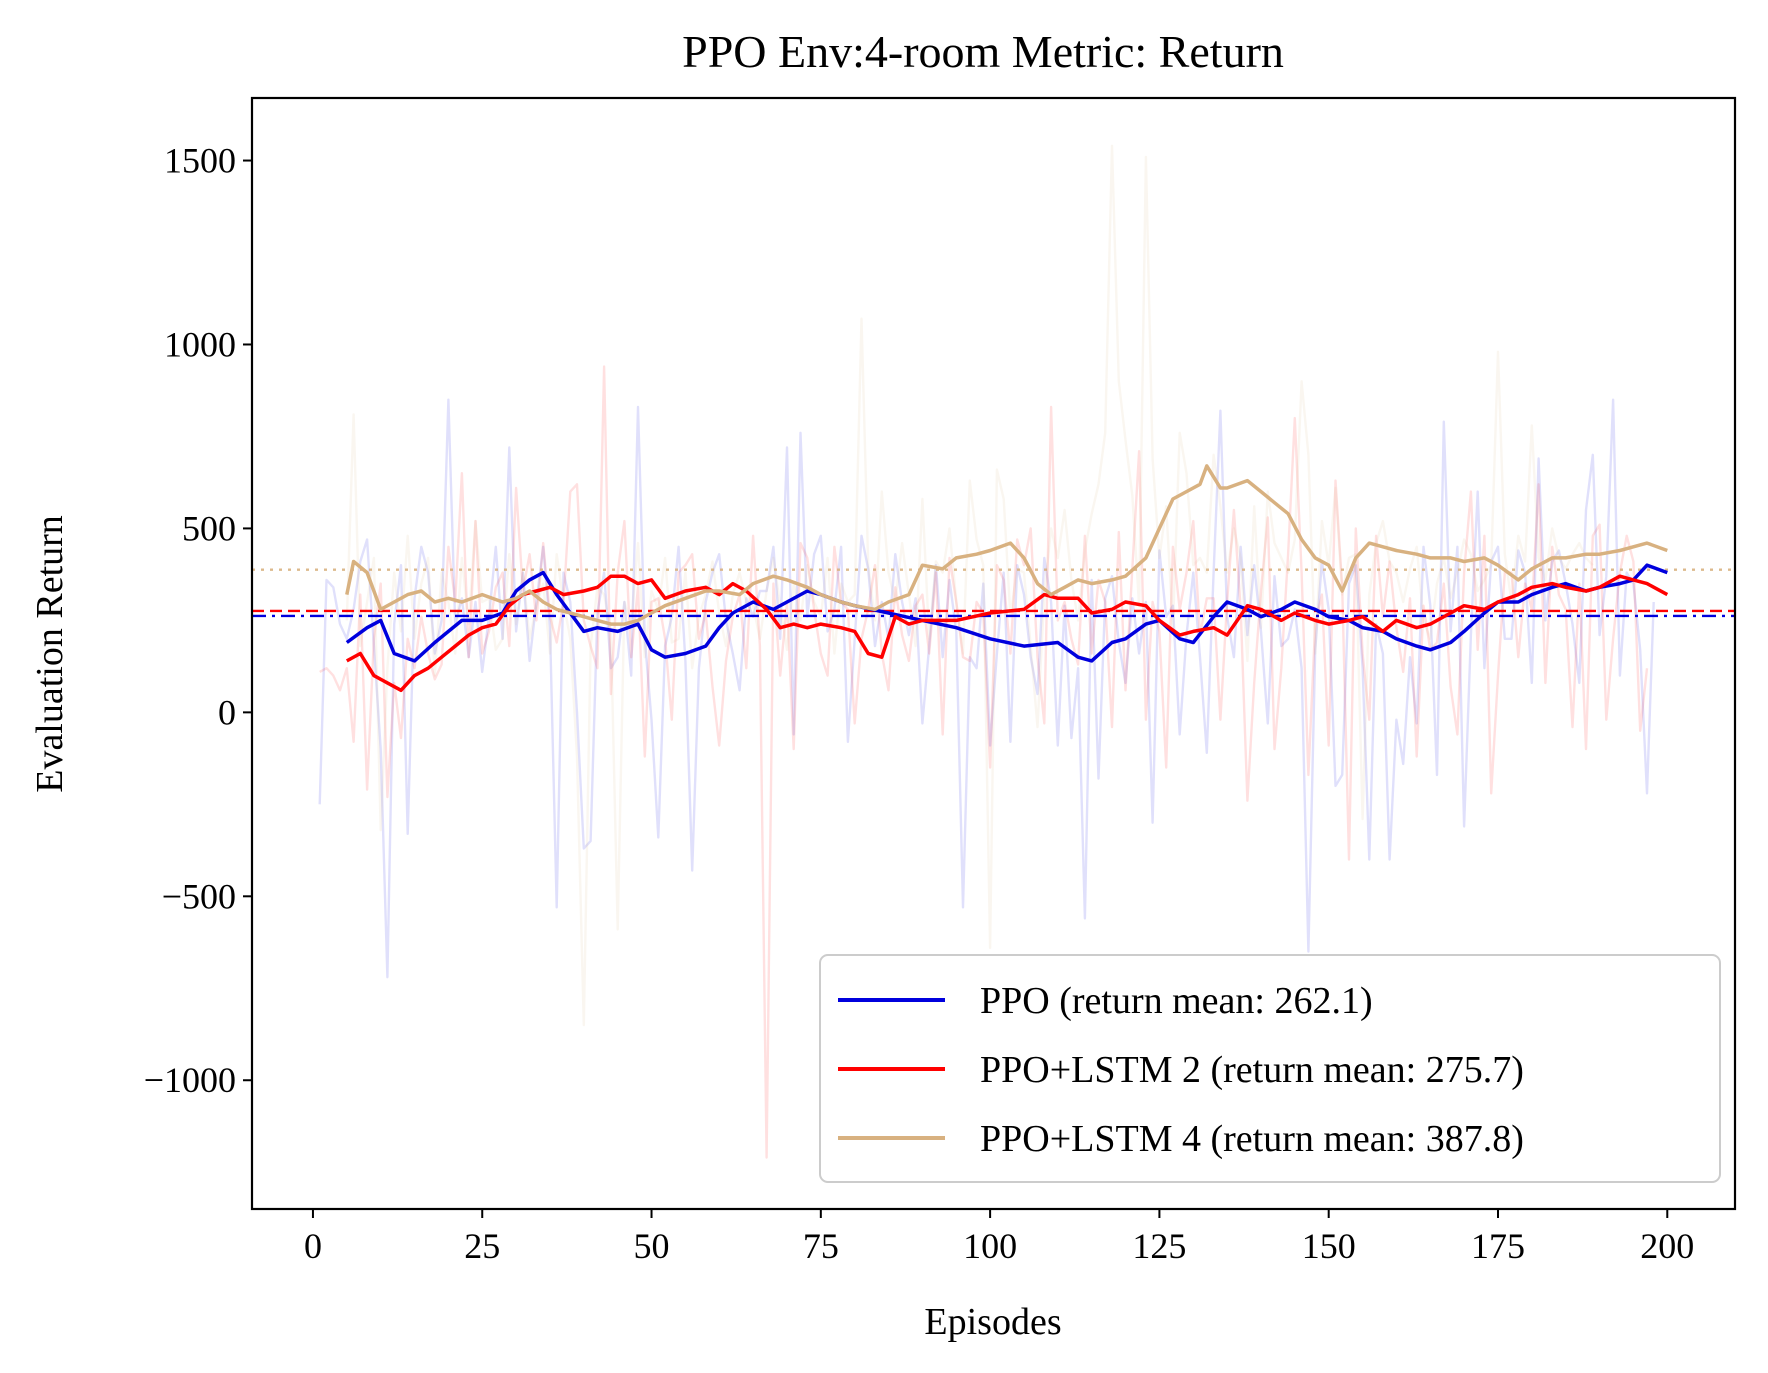  Describe the element at coordinates (992, 1322) in the screenshot. I see `x-axis-label: Episodes` at that location.